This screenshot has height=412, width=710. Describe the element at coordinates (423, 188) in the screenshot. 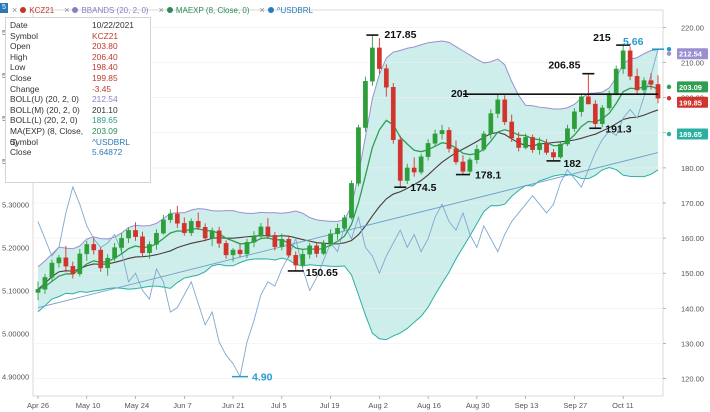

I see `annotation-label: 174.5` at that location.